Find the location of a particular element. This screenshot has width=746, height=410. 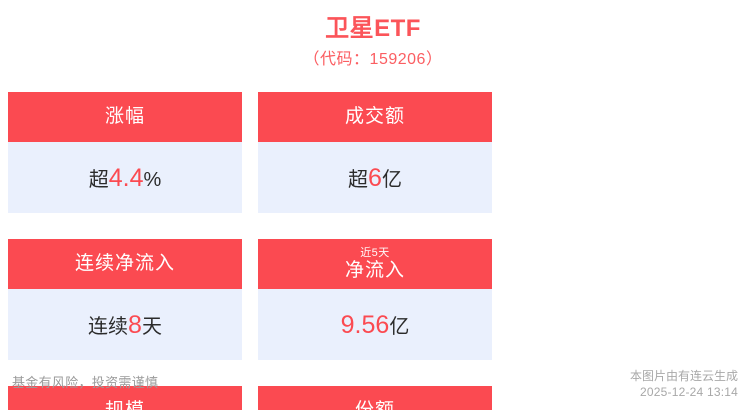

metric-header-label: 涨幅 is located at coordinates (124, 116).